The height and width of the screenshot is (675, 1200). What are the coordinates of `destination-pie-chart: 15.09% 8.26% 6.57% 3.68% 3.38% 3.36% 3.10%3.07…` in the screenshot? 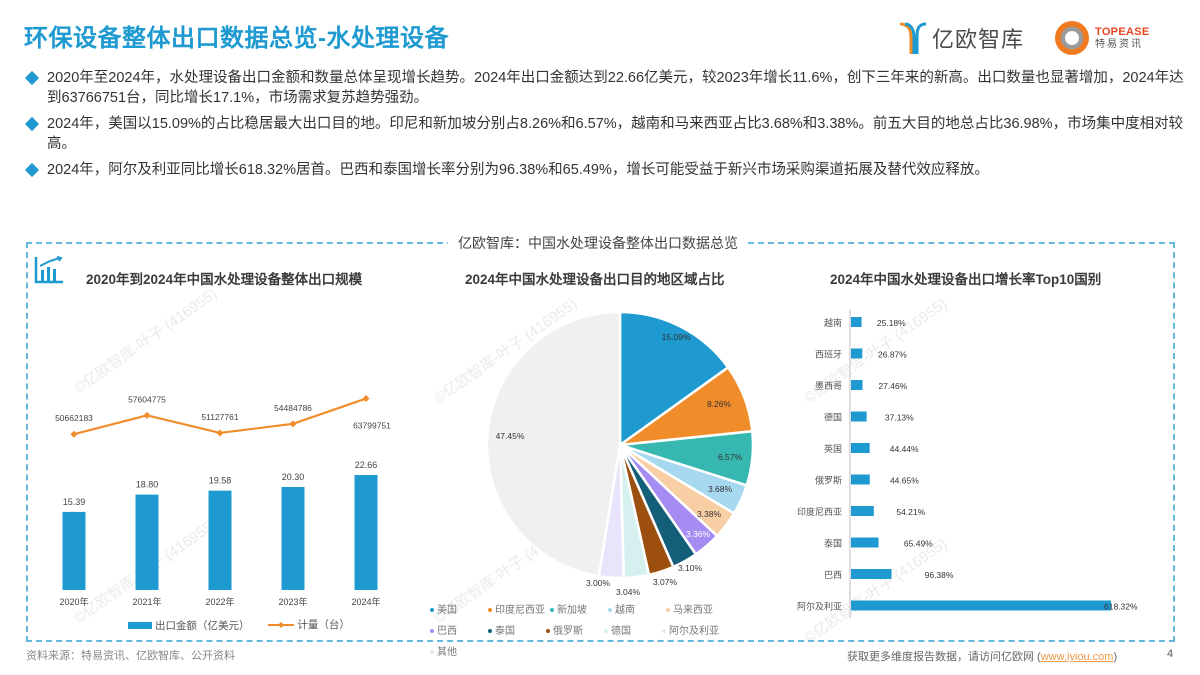 It's located at (620, 453).